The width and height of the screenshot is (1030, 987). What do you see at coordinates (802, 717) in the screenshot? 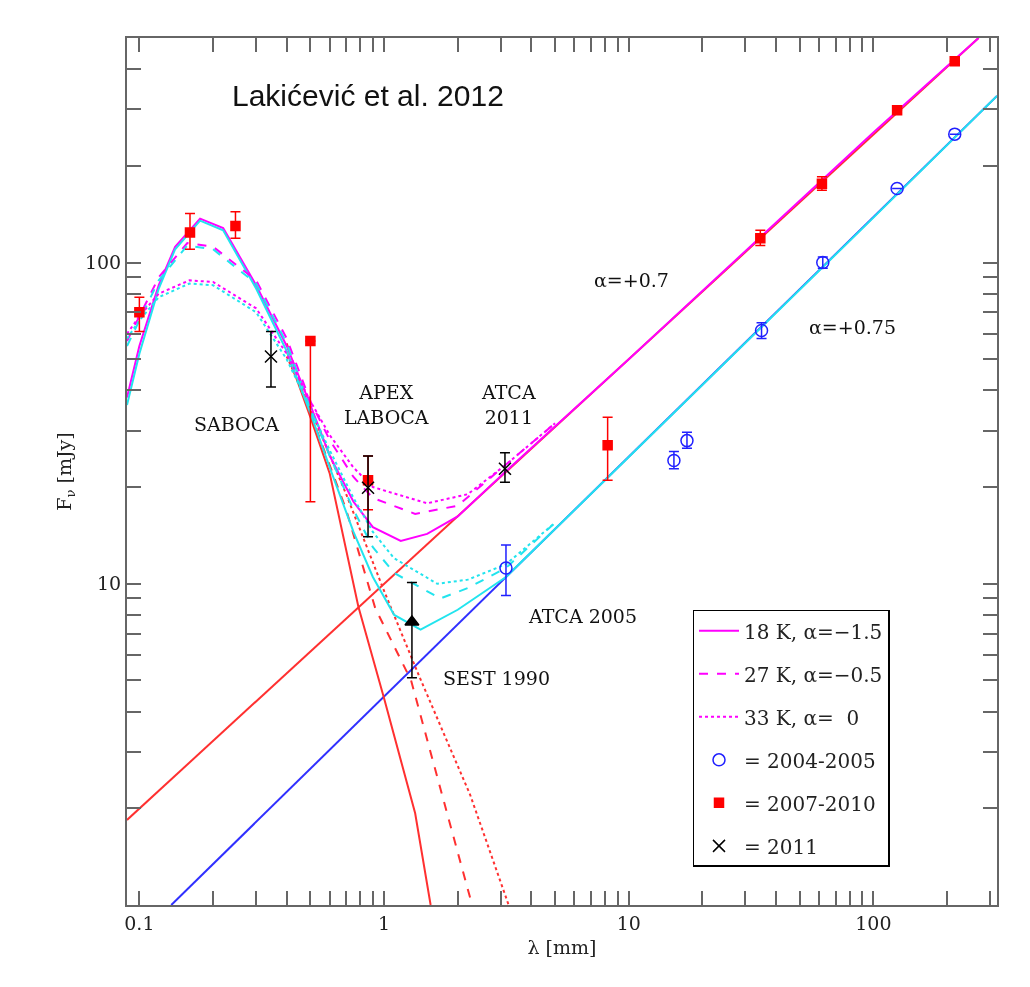
I see `legend-label: 33 K, α= 0` at bounding box center [802, 717].